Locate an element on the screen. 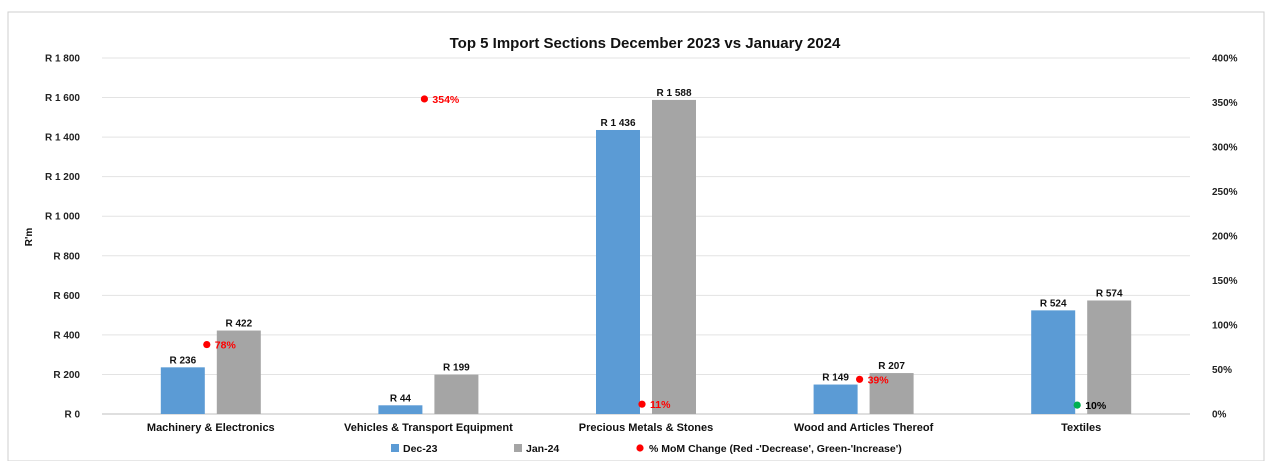  legend-label-jan-24: Jan-24 is located at coordinates (542, 449).